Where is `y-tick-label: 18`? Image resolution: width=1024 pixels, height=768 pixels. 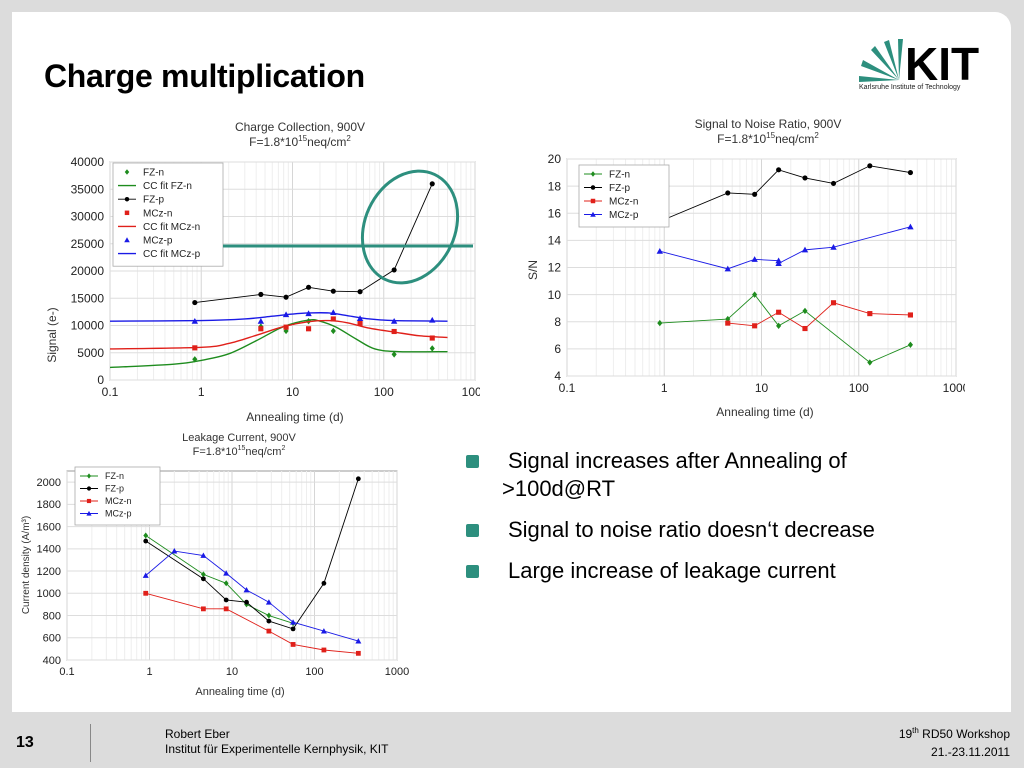 y-tick-label: 18 is located at coordinates (555, 186).